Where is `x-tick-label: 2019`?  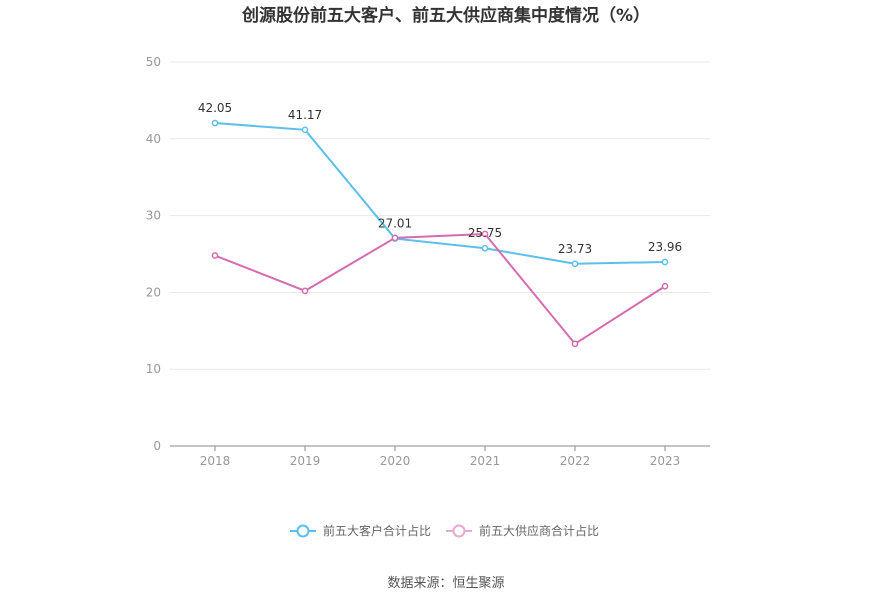 x-tick-label: 2019 is located at coordinates (305, 461).